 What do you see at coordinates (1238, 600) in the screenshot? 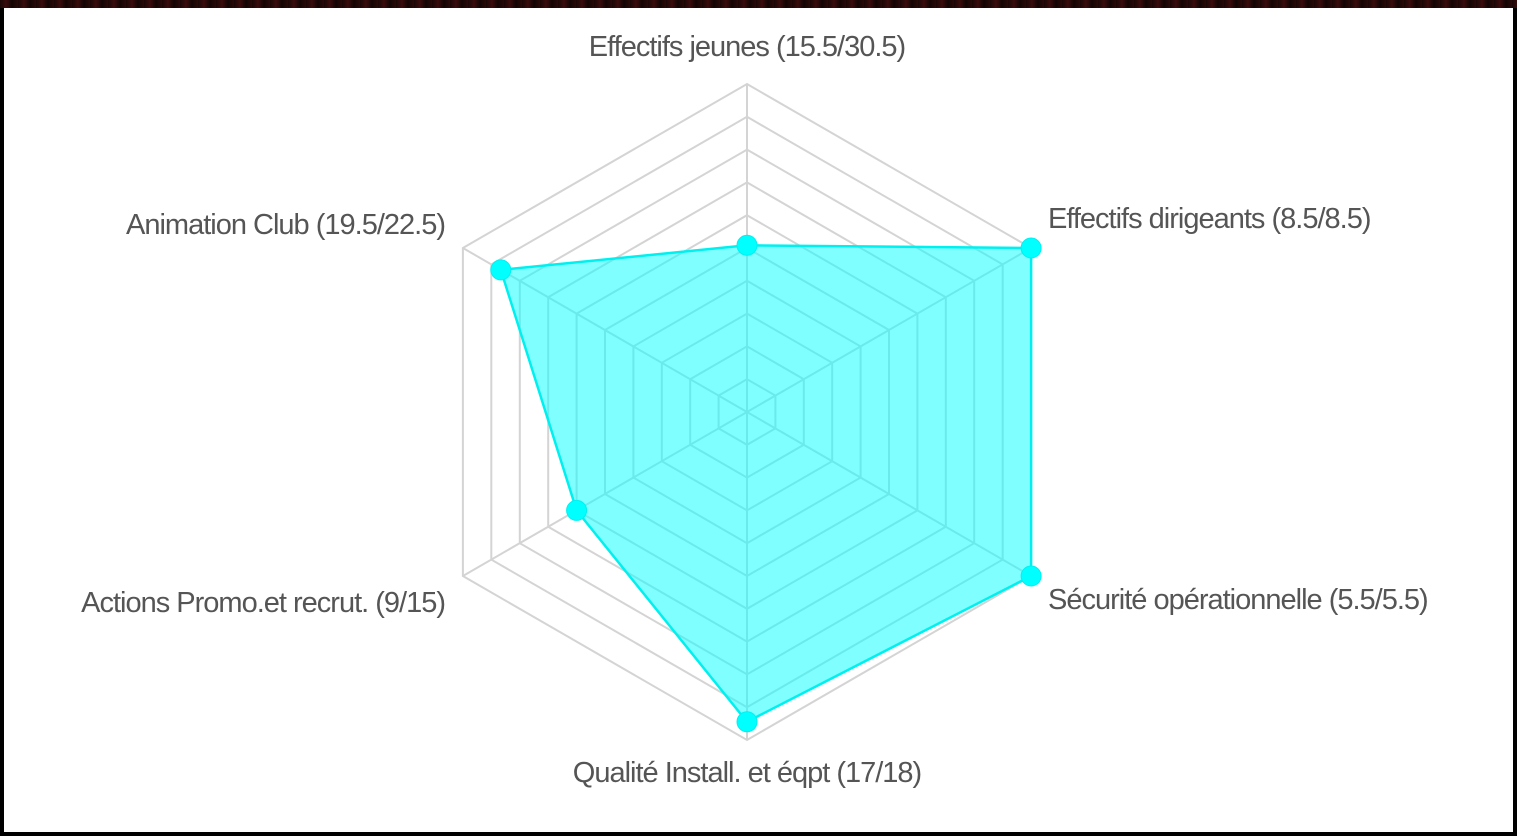
I see `axis-label-securite-operationnelle: Sécurité opérationnelle (5.5/5.5)` at bounding box center [1238, 600].